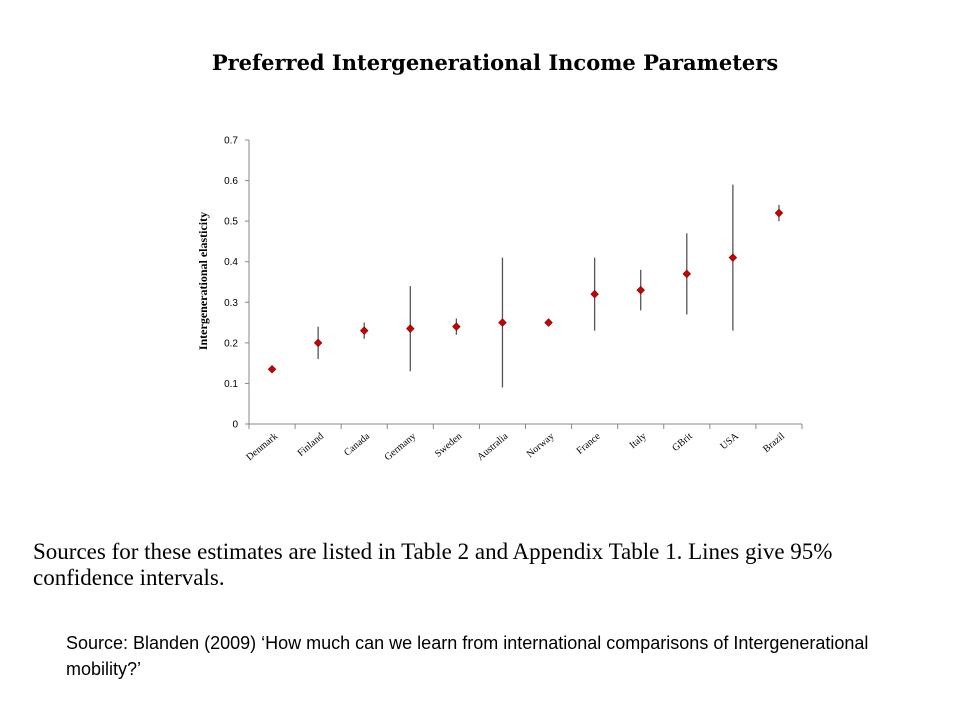 This screenshot has width=960, height=720. Describe the element at coordinates (231, 181) in the screenshot. I see `y-tick-label: 0.6` at that location.